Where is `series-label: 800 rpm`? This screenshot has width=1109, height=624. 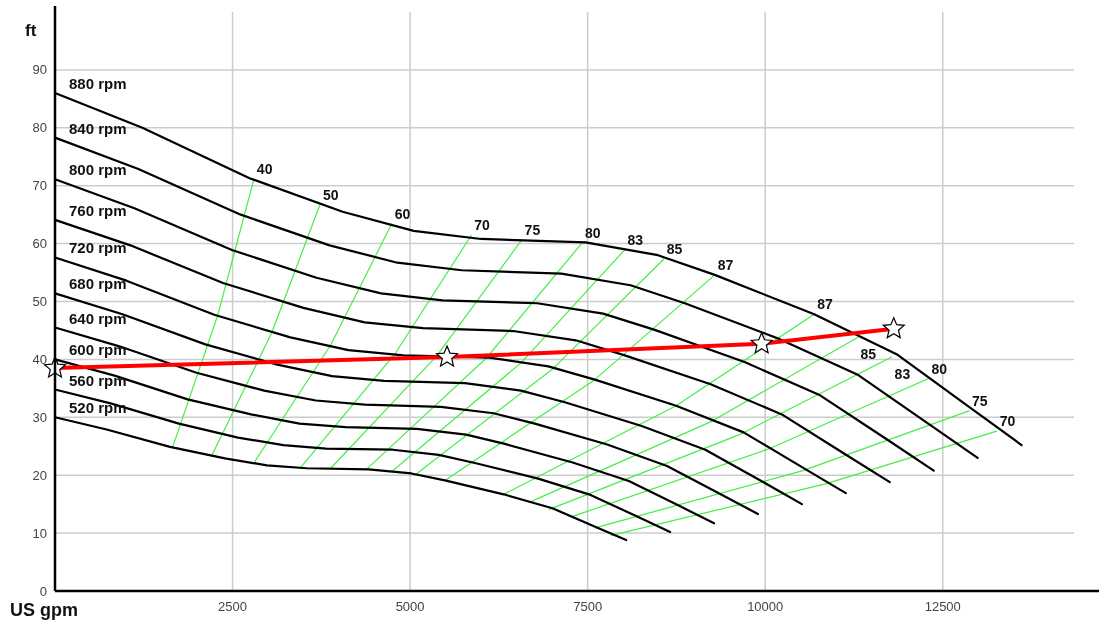 series-label: 800 rpm is located at coordinates (98, 170).